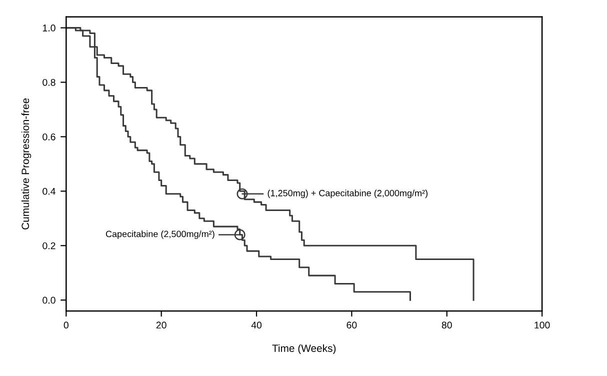 Image resolution: width=607 pixels, height=376 pixels. Describe the element at coordinates (49, 82) in the screenshot. I see `y-tick-label: 0.8` at that location.